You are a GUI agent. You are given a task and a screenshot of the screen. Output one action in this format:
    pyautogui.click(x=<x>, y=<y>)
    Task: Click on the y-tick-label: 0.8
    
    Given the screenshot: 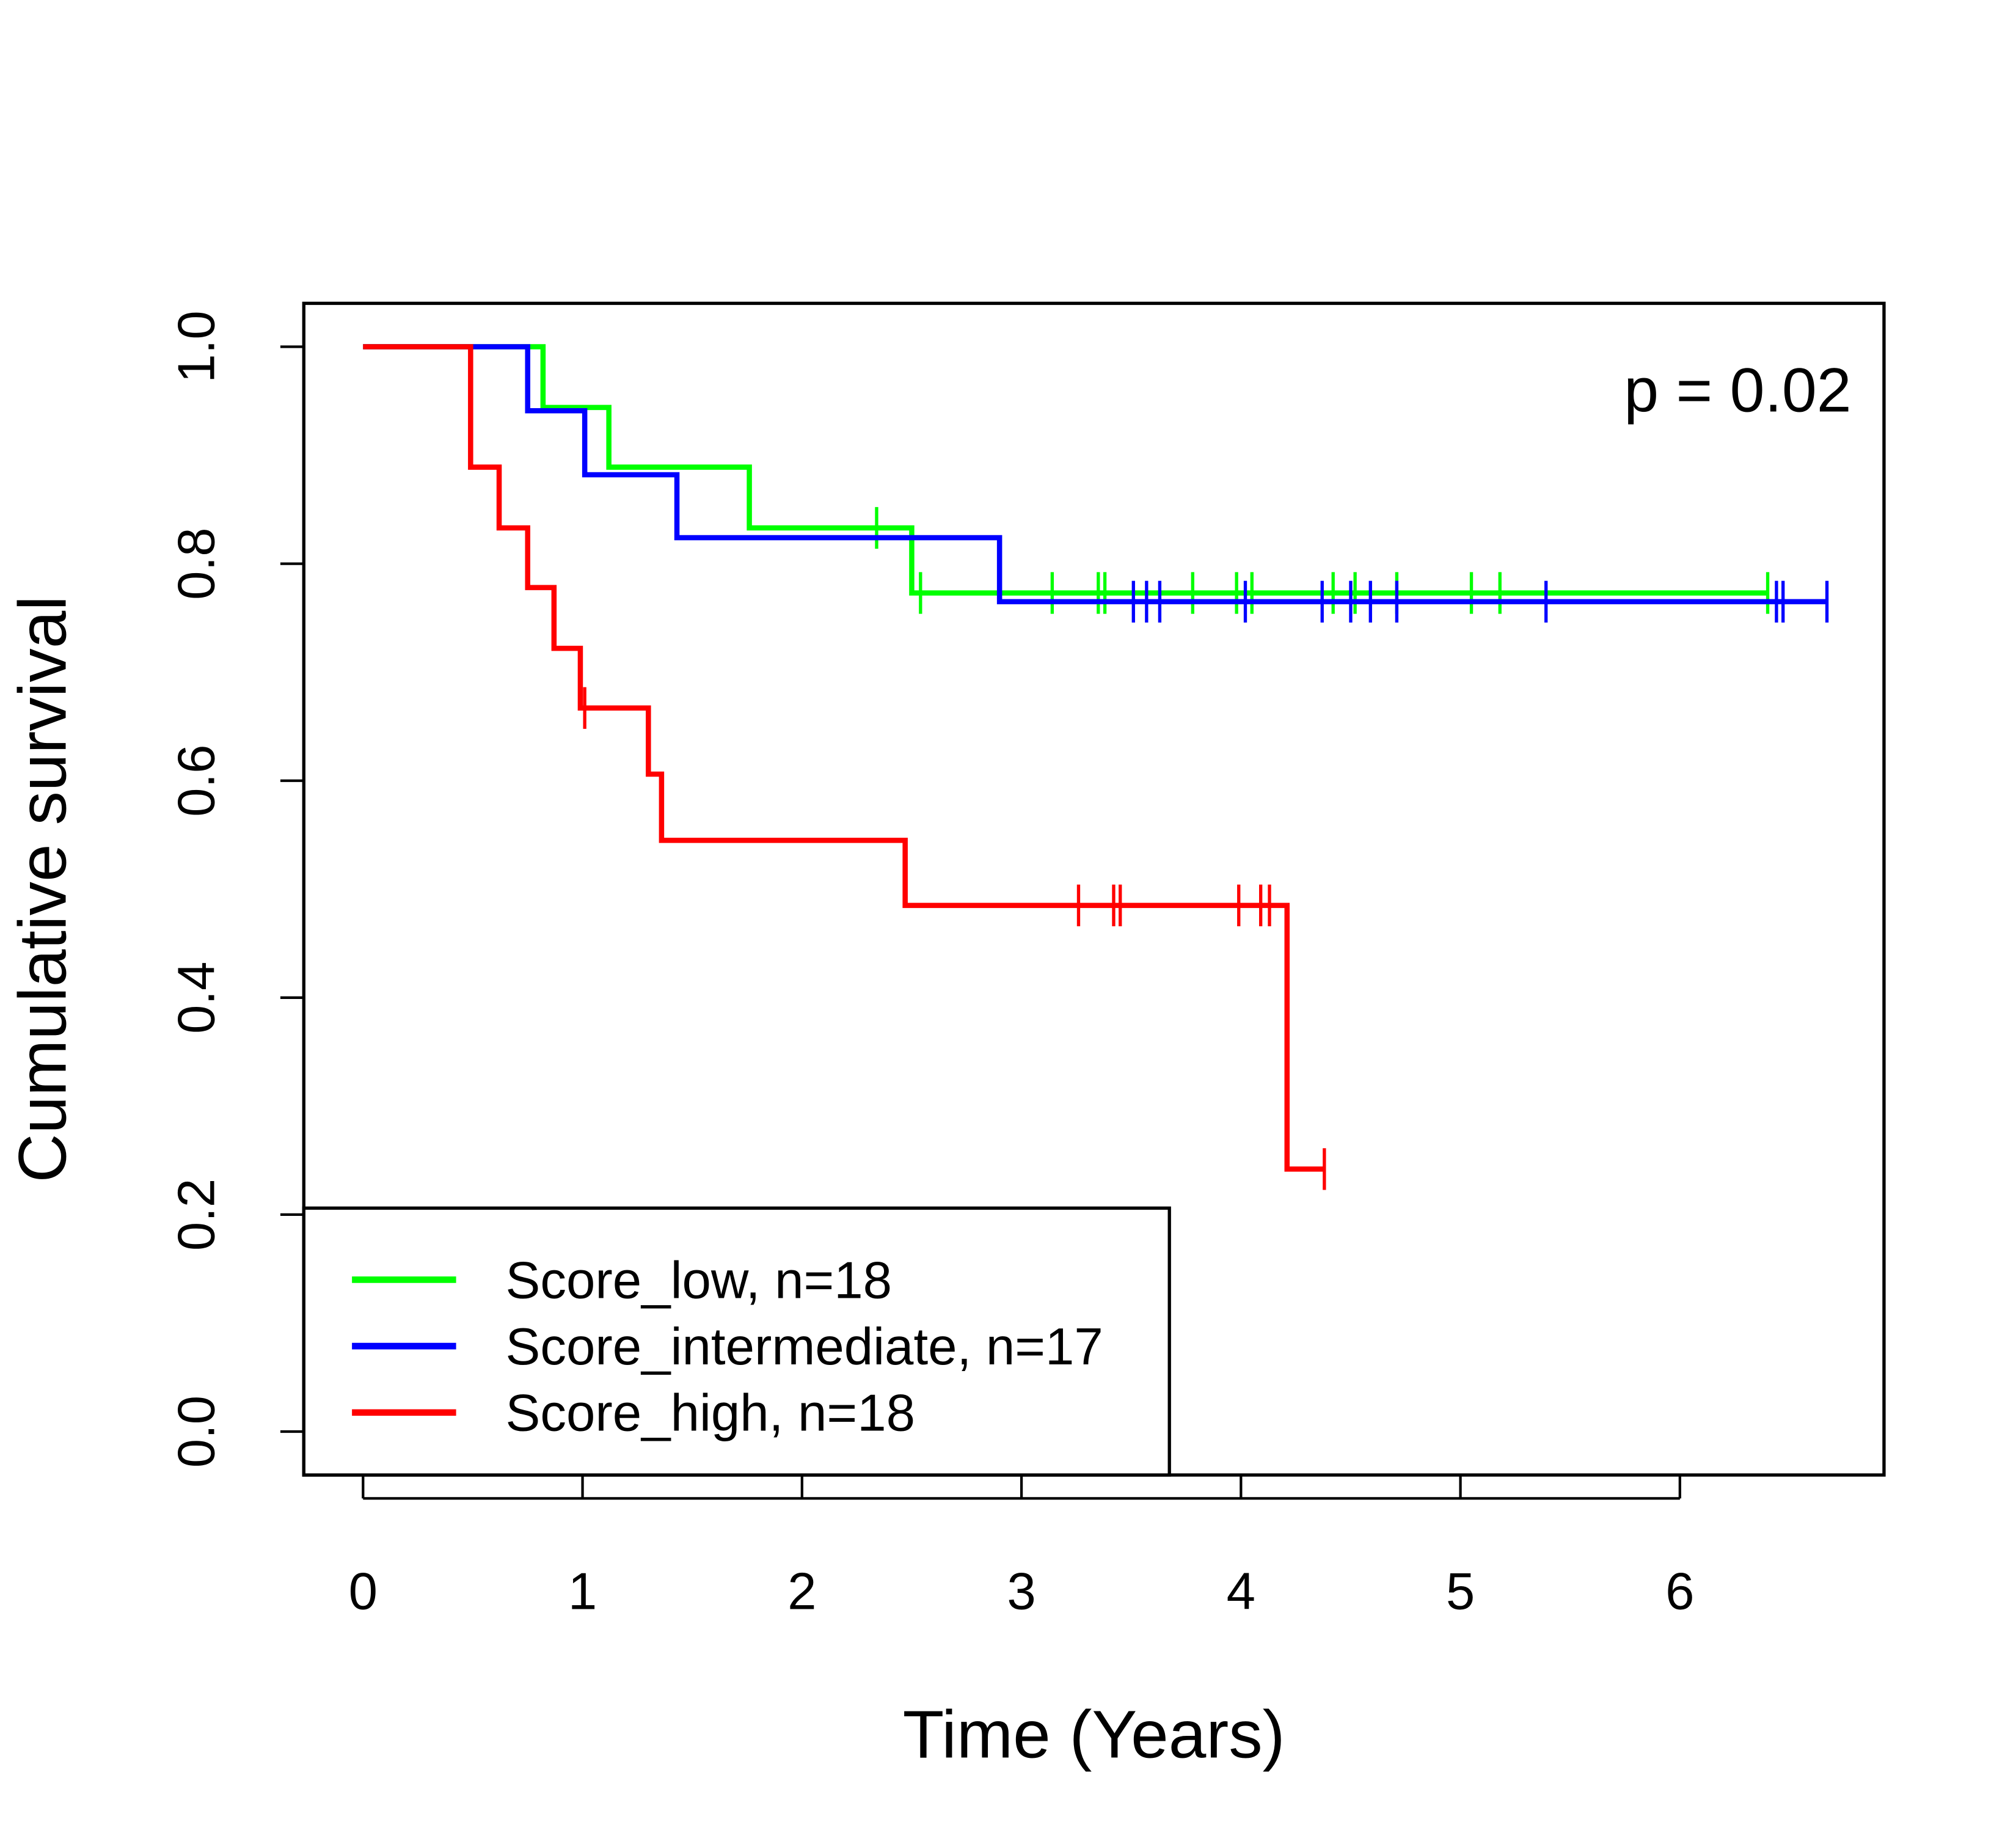 What is the action you would take?
    pyautogui.click(x=196, y=563)
    